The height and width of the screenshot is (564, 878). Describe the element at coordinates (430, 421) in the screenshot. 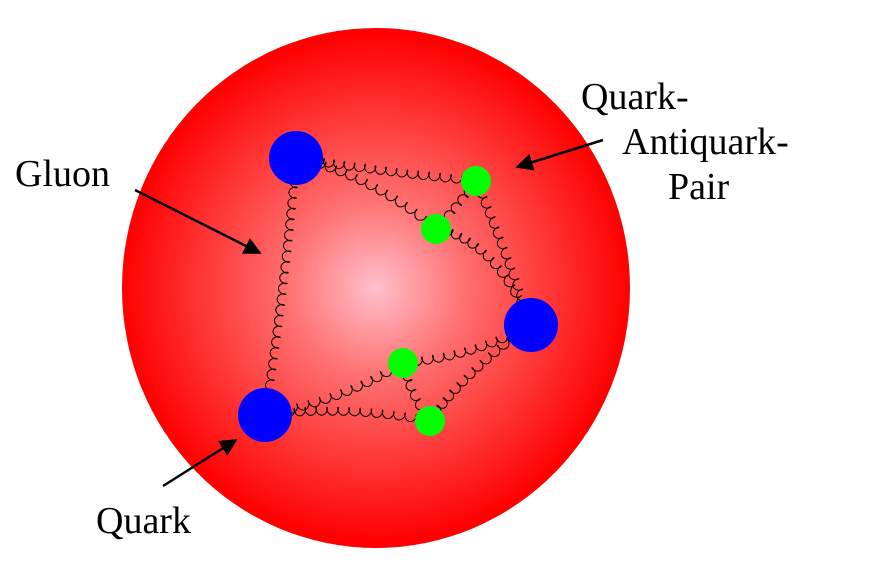

I see `antiquark-pair-bottom-b` at that location.